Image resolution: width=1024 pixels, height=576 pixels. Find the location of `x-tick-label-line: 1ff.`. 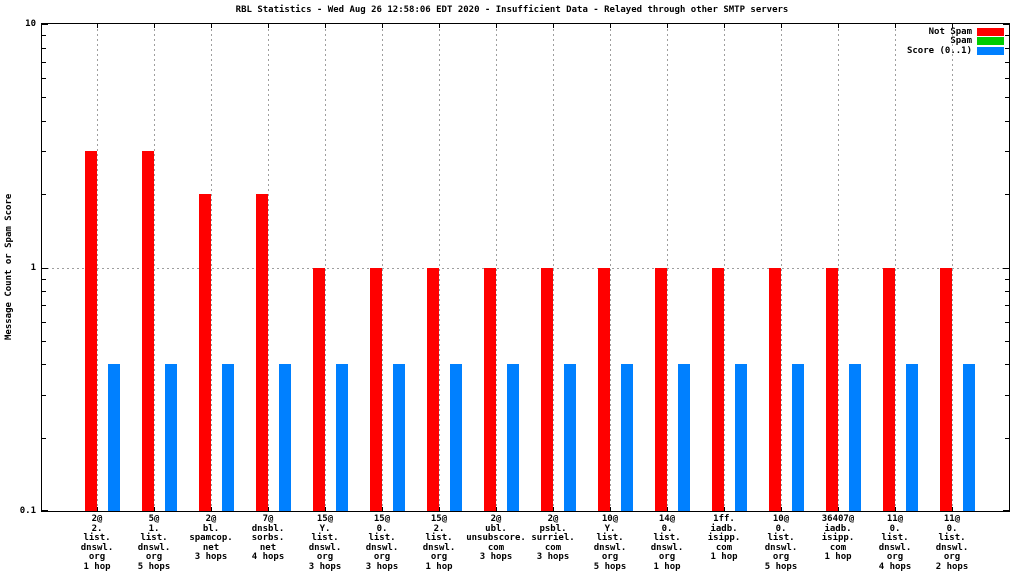

x-tick-label-line: 1ff. is located at coordinates (724, 519).